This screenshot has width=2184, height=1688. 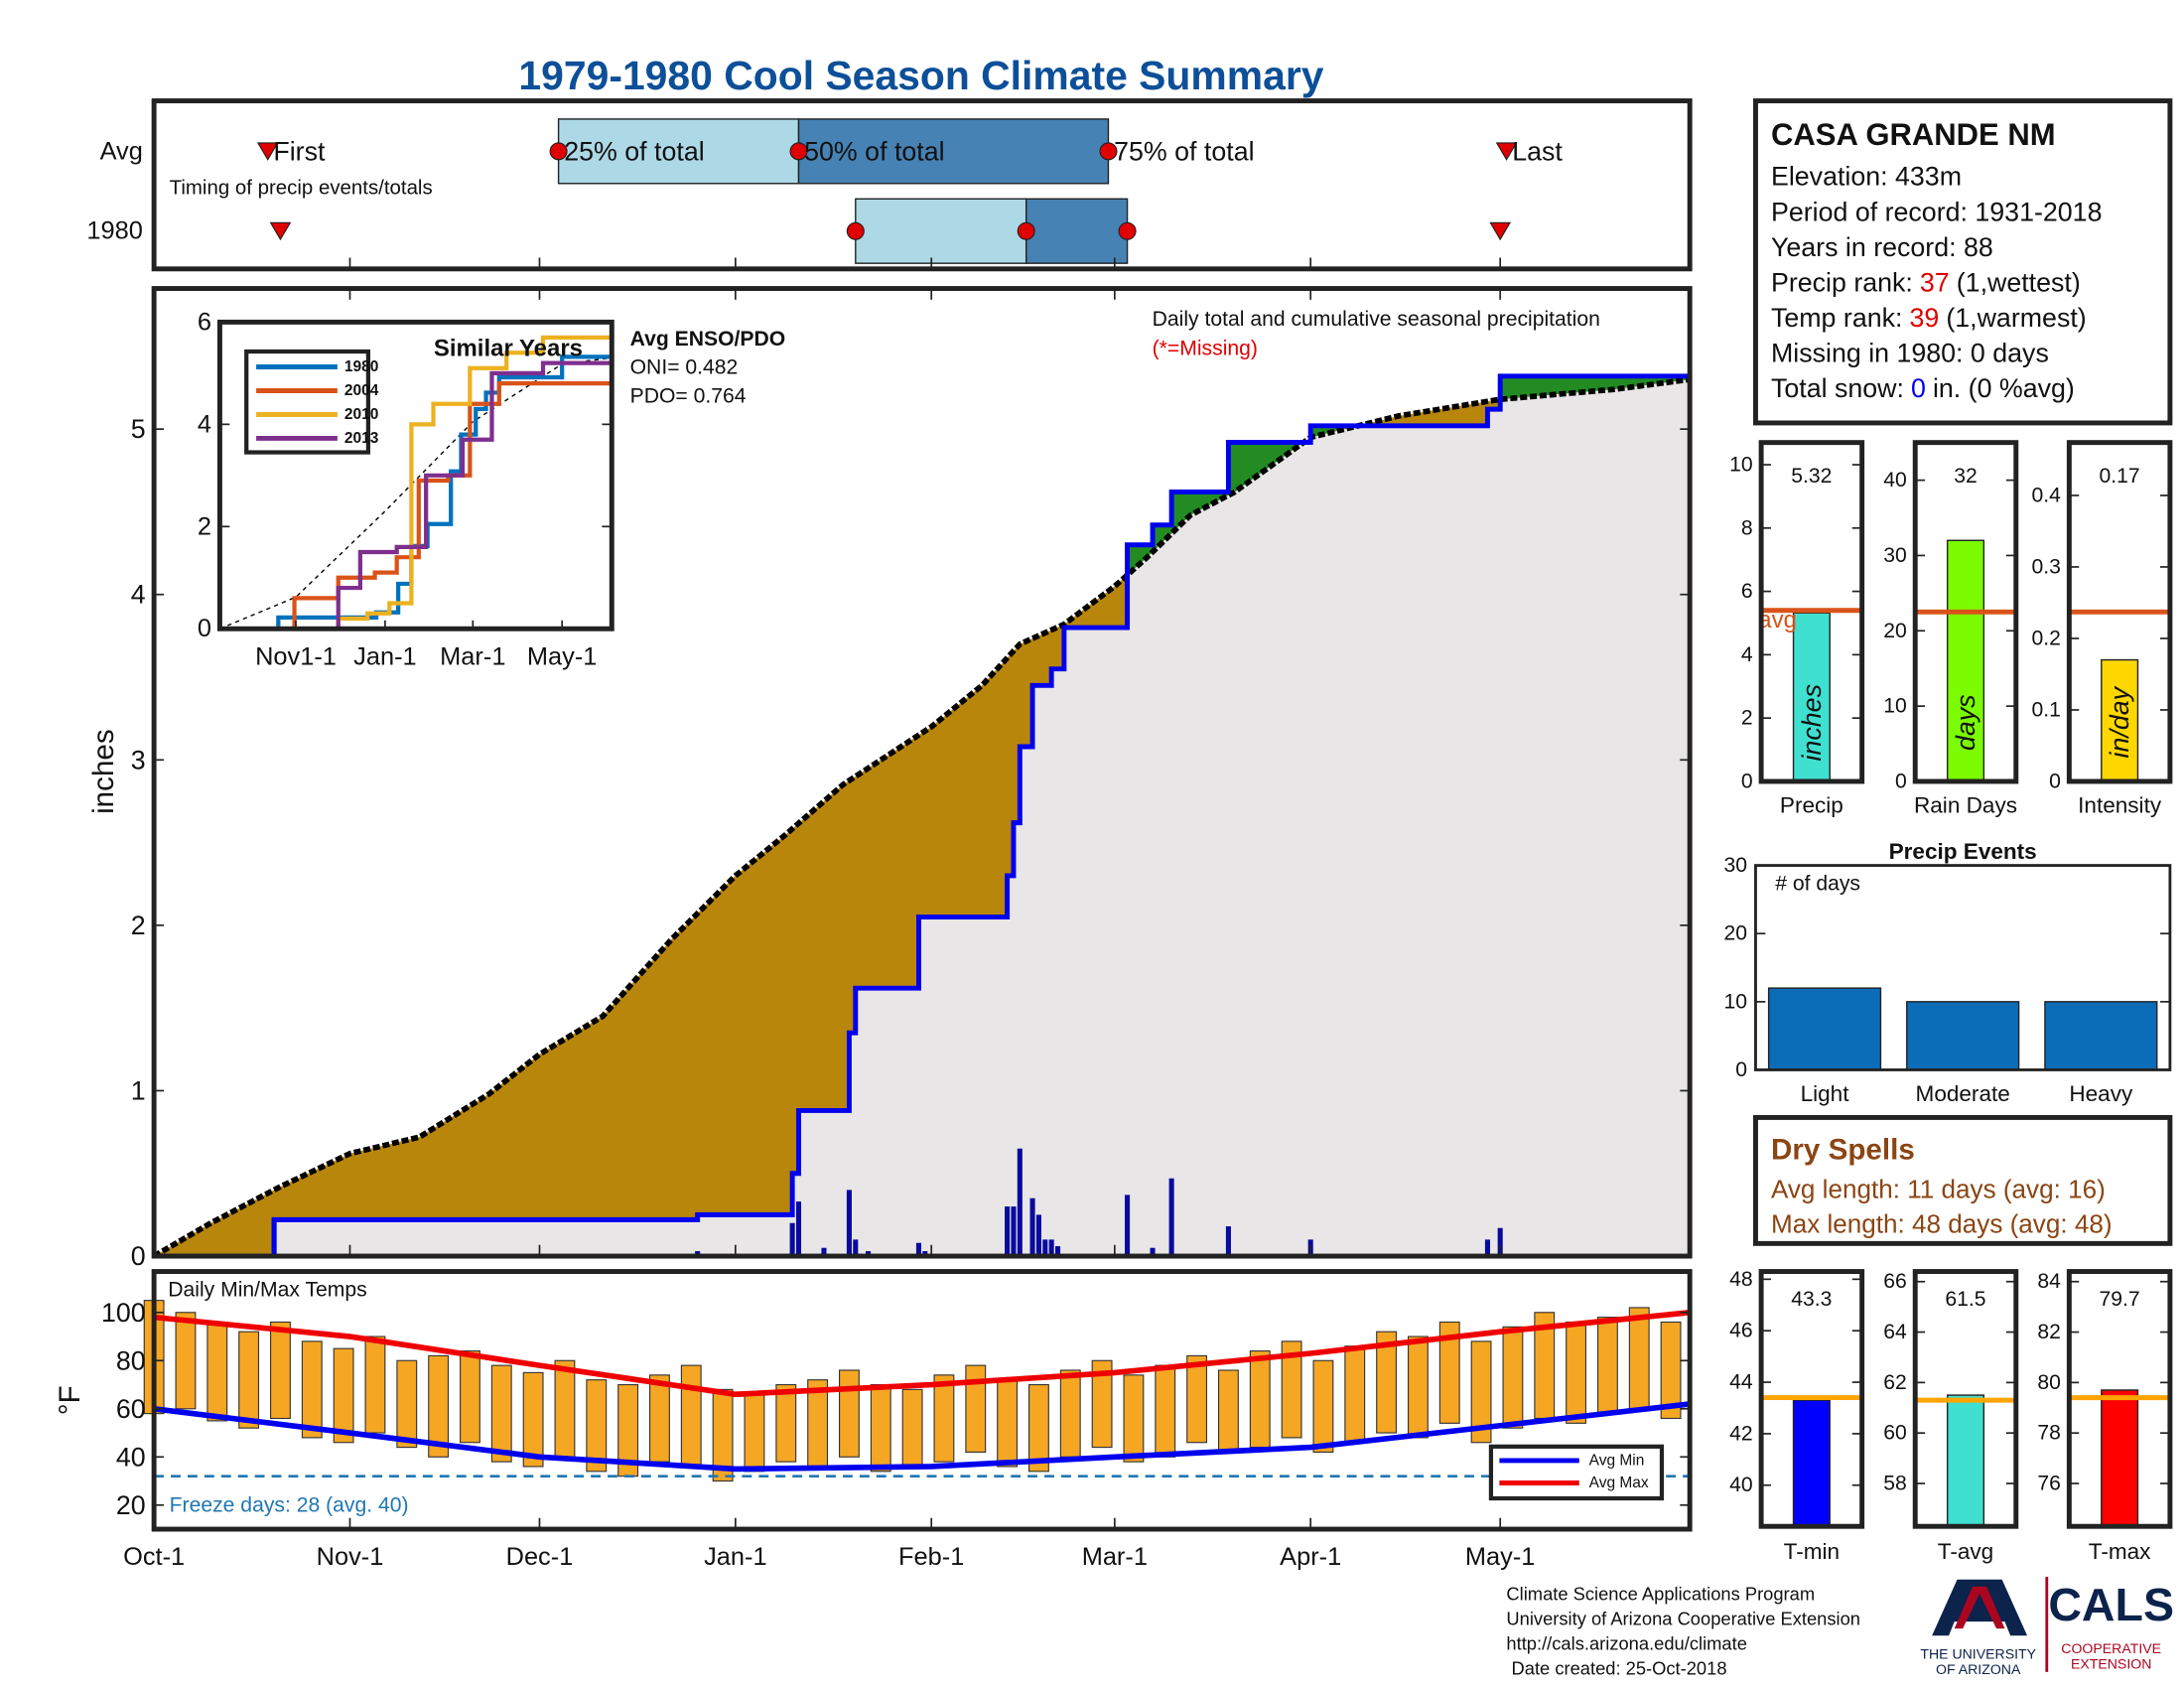 What do you see at coordinates (2111, 1663) in the screenshot?
I see `extension-name: EXTENSION` at bounding box center [2111, 1663].